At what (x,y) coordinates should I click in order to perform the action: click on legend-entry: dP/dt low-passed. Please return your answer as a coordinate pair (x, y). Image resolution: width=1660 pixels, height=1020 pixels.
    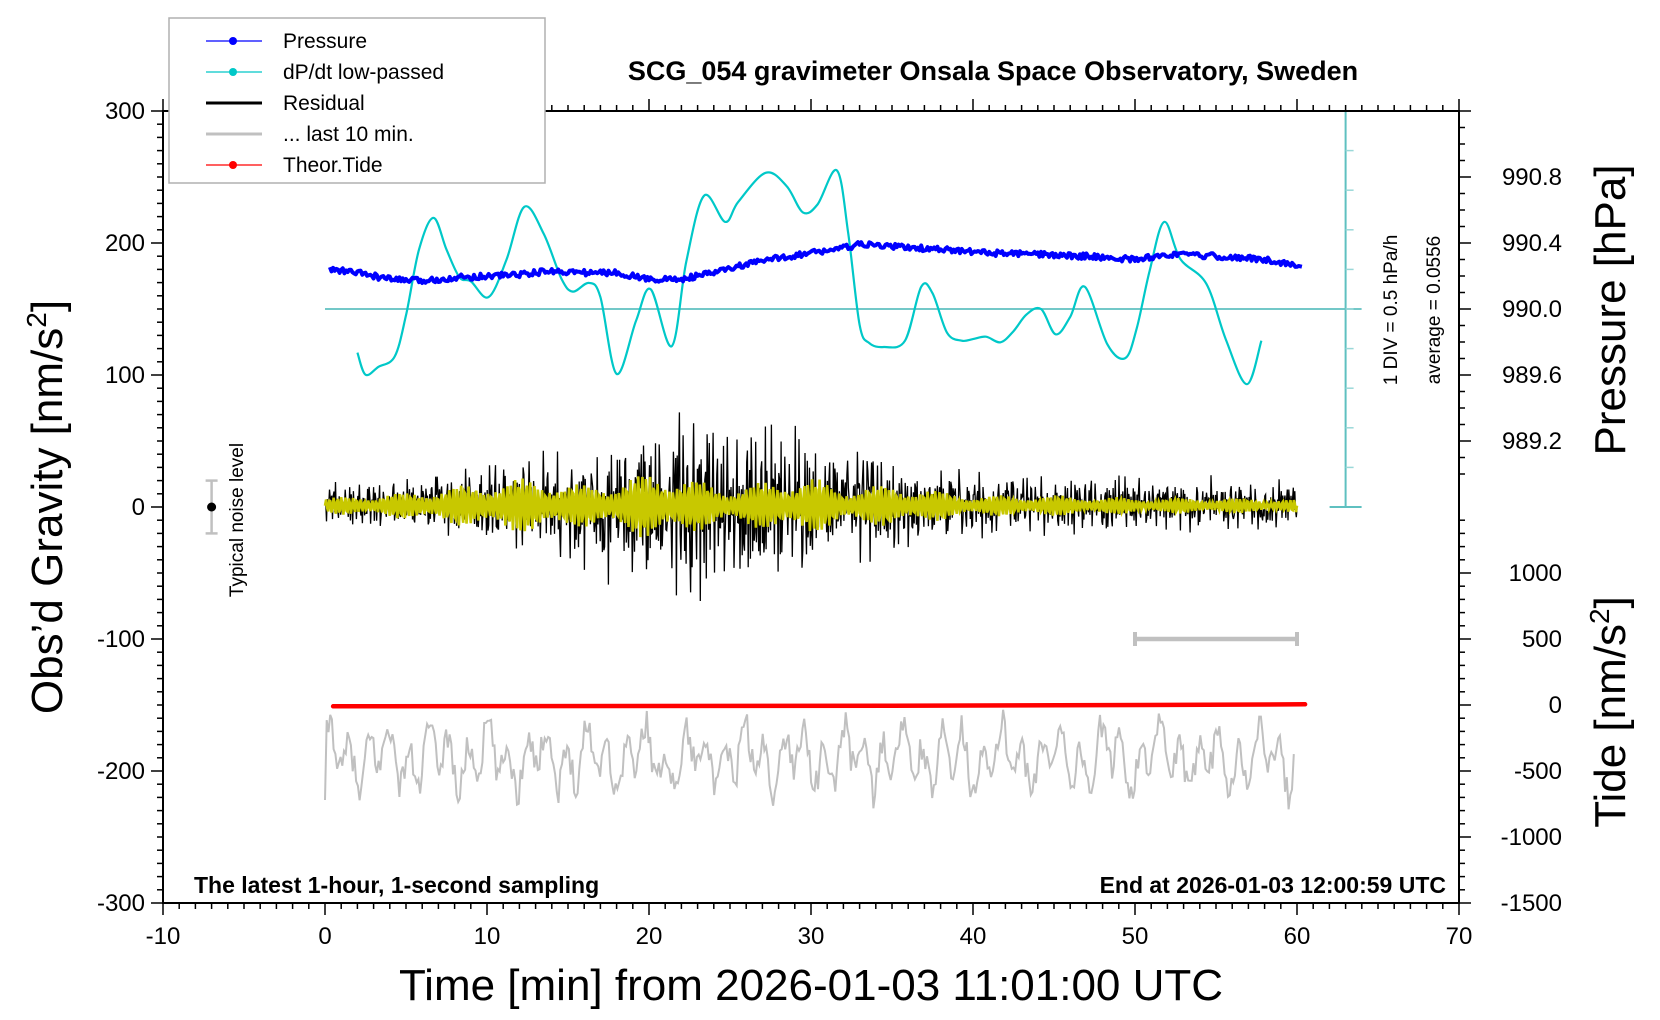
    Looking at the image, I should click on (325, 72).